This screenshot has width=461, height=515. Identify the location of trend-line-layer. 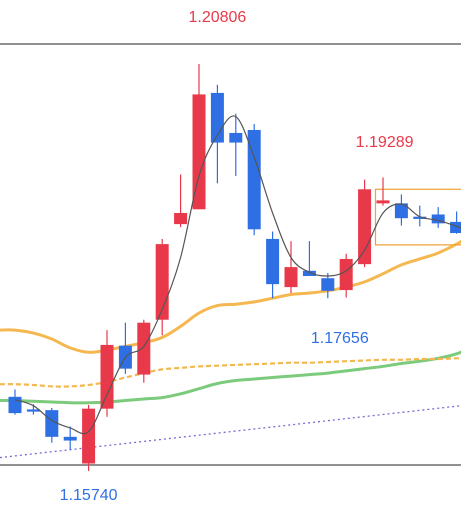
(230, 432).